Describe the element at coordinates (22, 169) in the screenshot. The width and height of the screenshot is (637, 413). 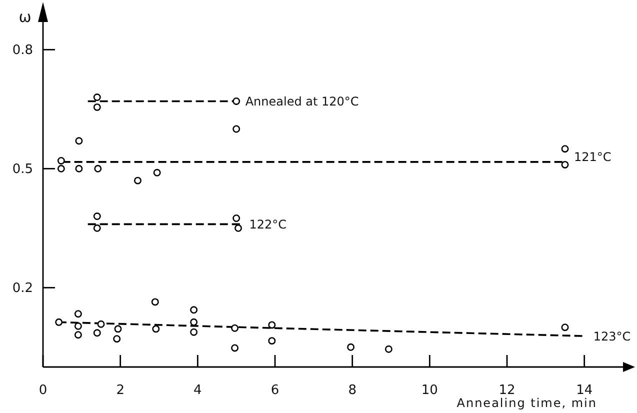
I see `y-tick-label: 0.5` at that location.